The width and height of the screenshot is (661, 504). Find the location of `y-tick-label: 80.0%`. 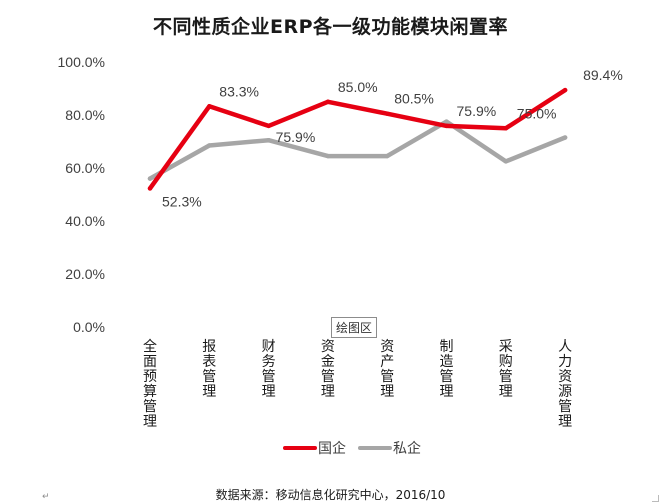

y-tick-label: 80.0% is located at coordinates (85, 115).